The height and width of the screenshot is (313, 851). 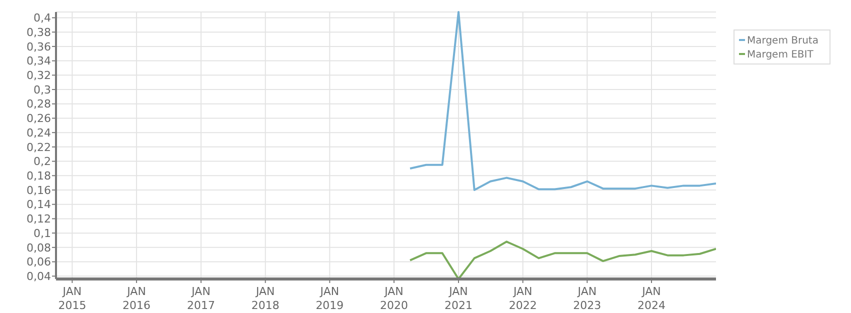 What do you see at coordinates (782, 41) in the screenshot?
I see `legend-label: Margem Bruta` at bounding box center [782, 41].